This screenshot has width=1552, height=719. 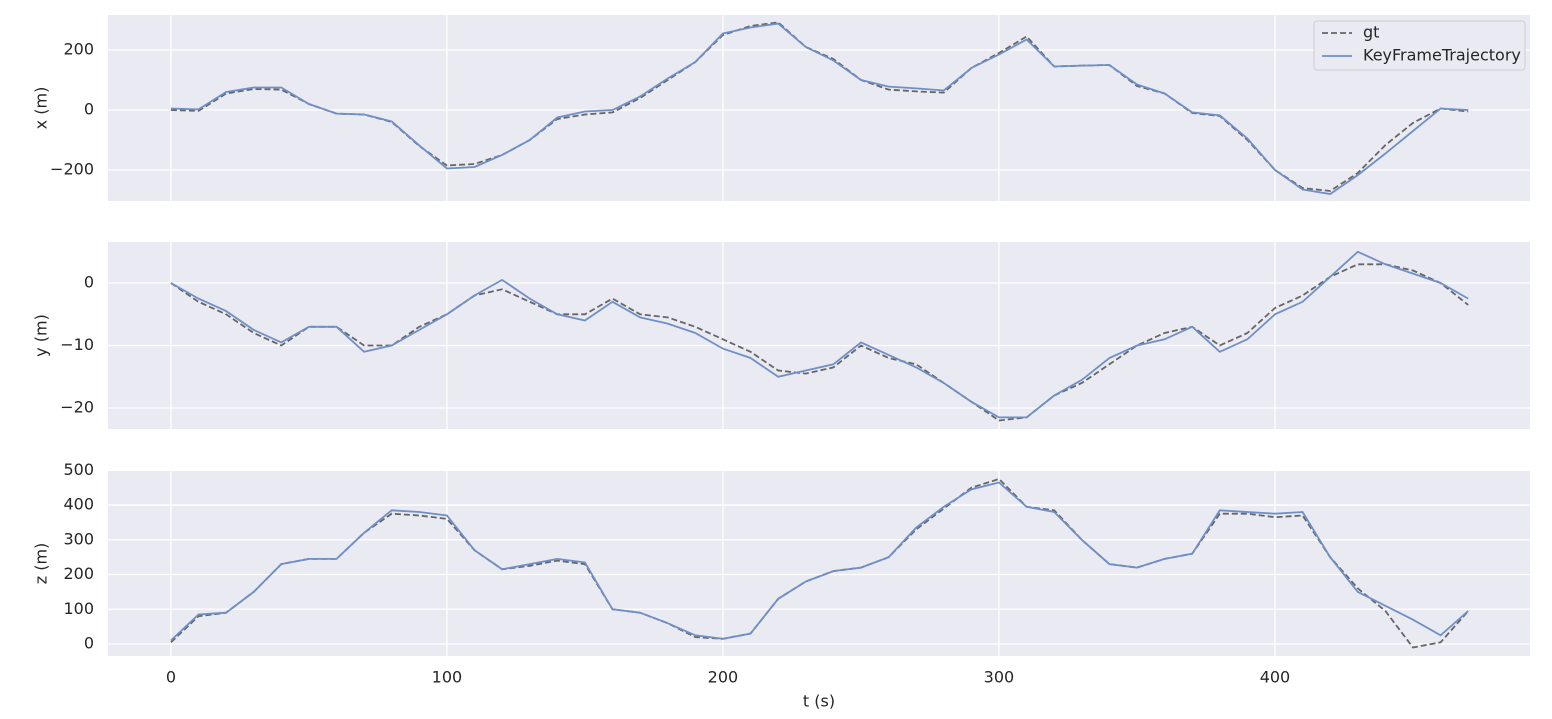 What do you see at coordinates (78, 538) in the screenshot?
I see `y-tick-label: 300` at bounding box center [78, 538].